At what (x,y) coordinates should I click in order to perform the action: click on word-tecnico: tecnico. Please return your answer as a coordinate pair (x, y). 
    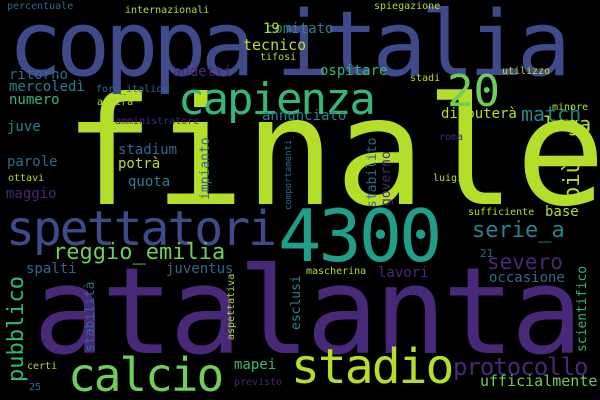
    Looking at the image, I should click on (275, 45).